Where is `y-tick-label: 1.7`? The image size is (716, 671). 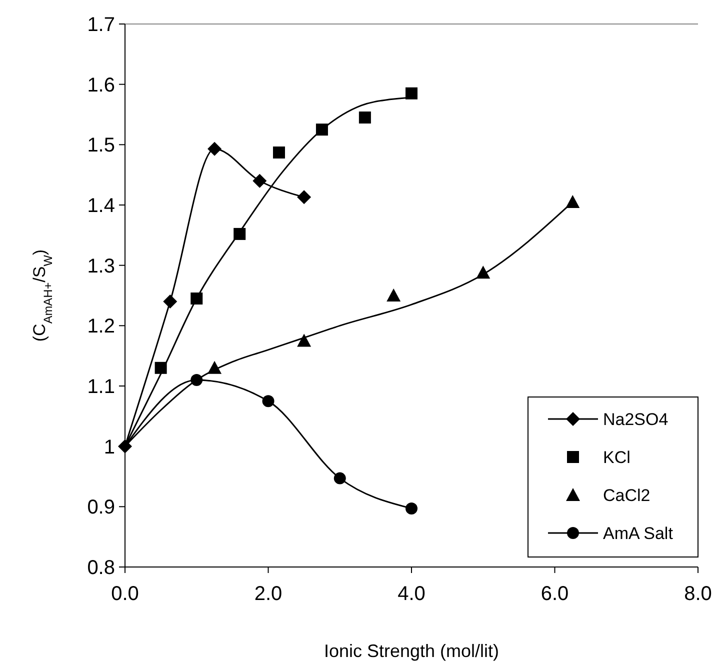 y-tick-label: 1.7 is located at coordinates (101, 25).